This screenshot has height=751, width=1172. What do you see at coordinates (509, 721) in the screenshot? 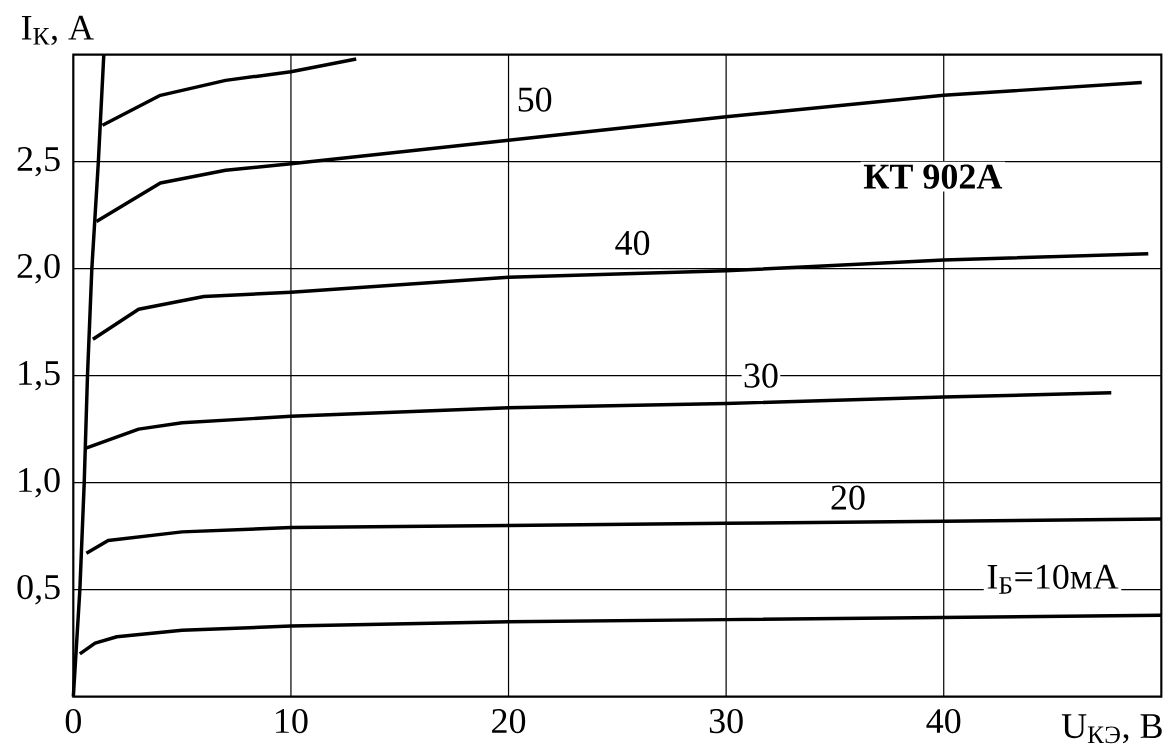
I see `x-tick-label: 20` at bounding box center [509, 721].